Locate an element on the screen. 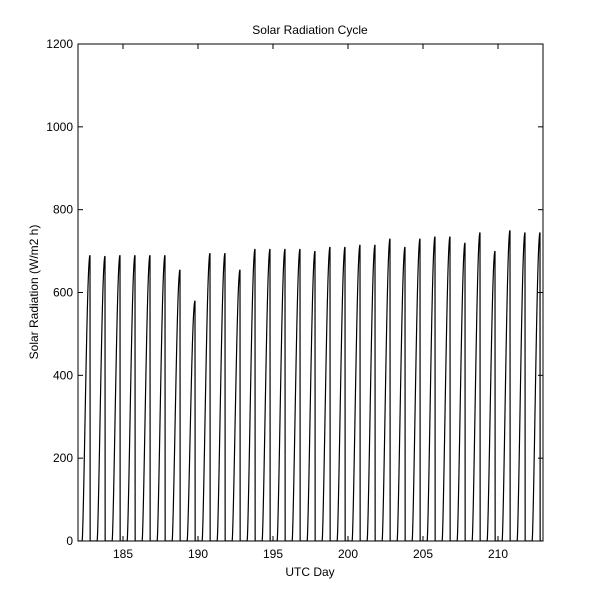 The image size is (600, 610). y-tick-label: 600 is located at coordinates (63, 293).